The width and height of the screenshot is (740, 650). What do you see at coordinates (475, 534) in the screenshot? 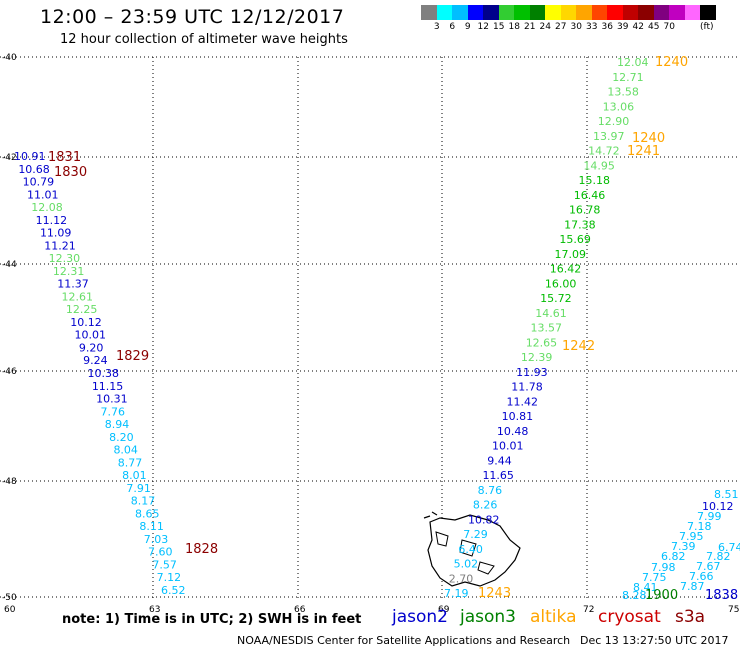
I see `wave-height-value: 7.29` at bounding box center [475, 534].